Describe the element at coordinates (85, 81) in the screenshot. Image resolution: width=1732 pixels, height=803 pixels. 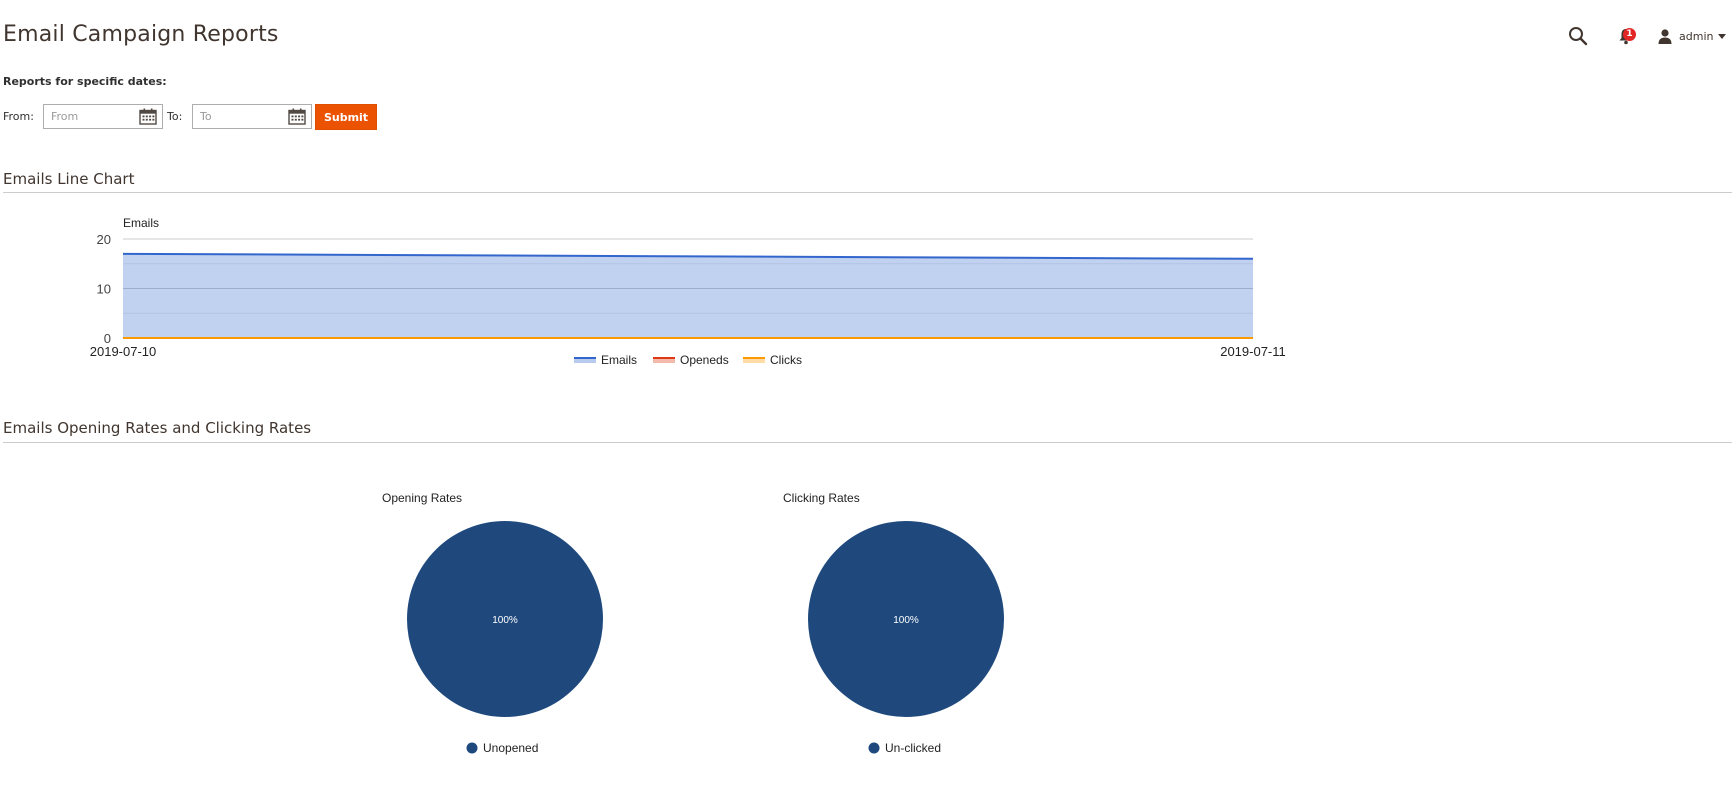
I see `filter-heading: Reports for specific dates:` at that location.